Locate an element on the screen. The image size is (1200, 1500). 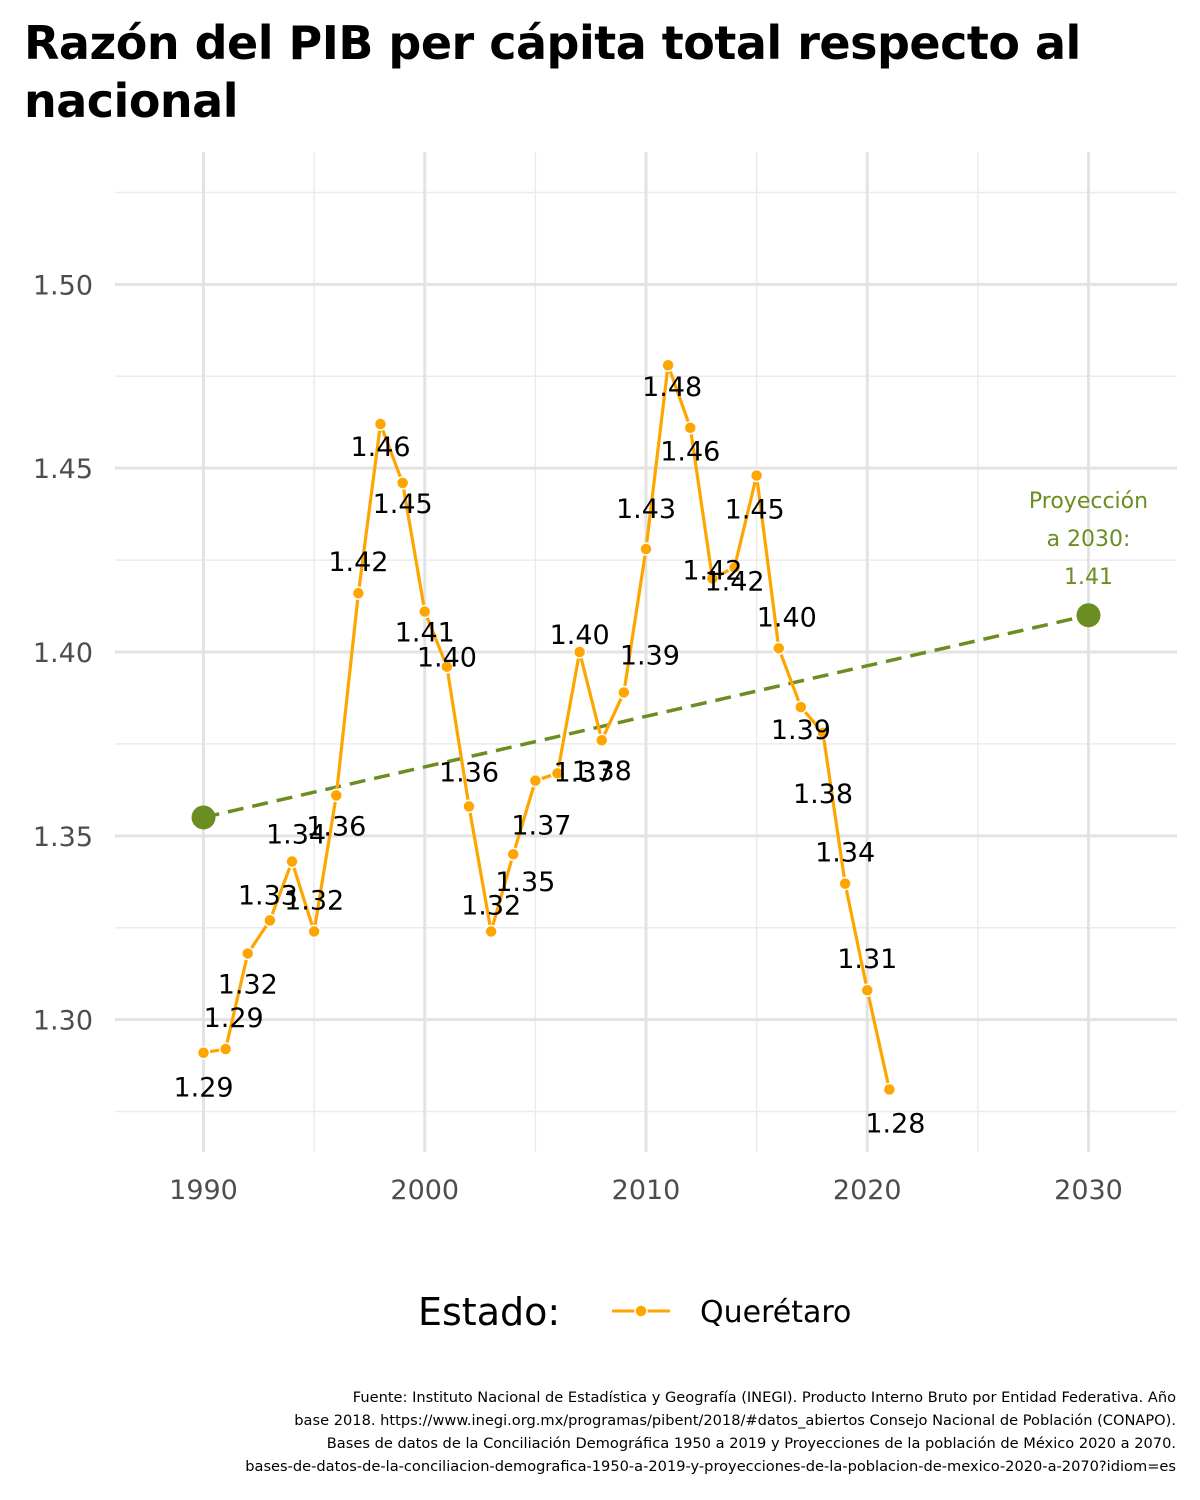
x-axis-ticks: 1990 2000 2010 2020 2030 is located at coordinates (646, 1190).